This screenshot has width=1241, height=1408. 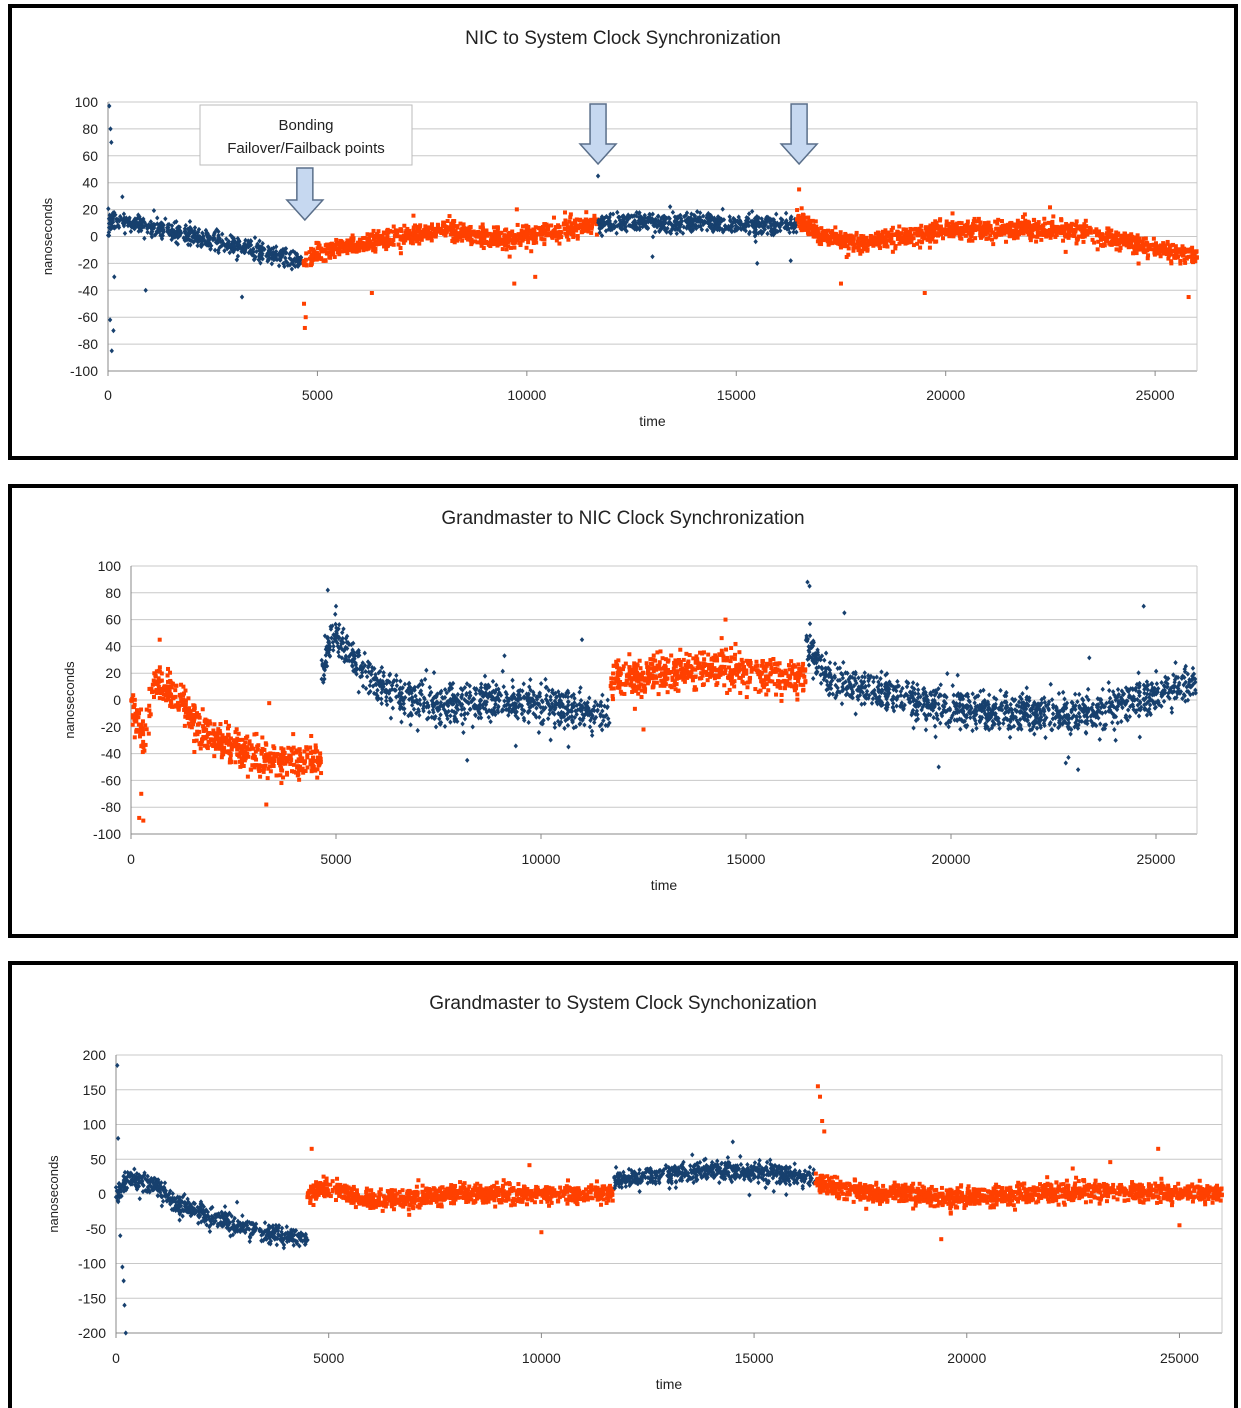 What do you see at coordinates (90, 156) in the screenshot?
I see `y-tick-label: 60` at bounding box center [90, 156].